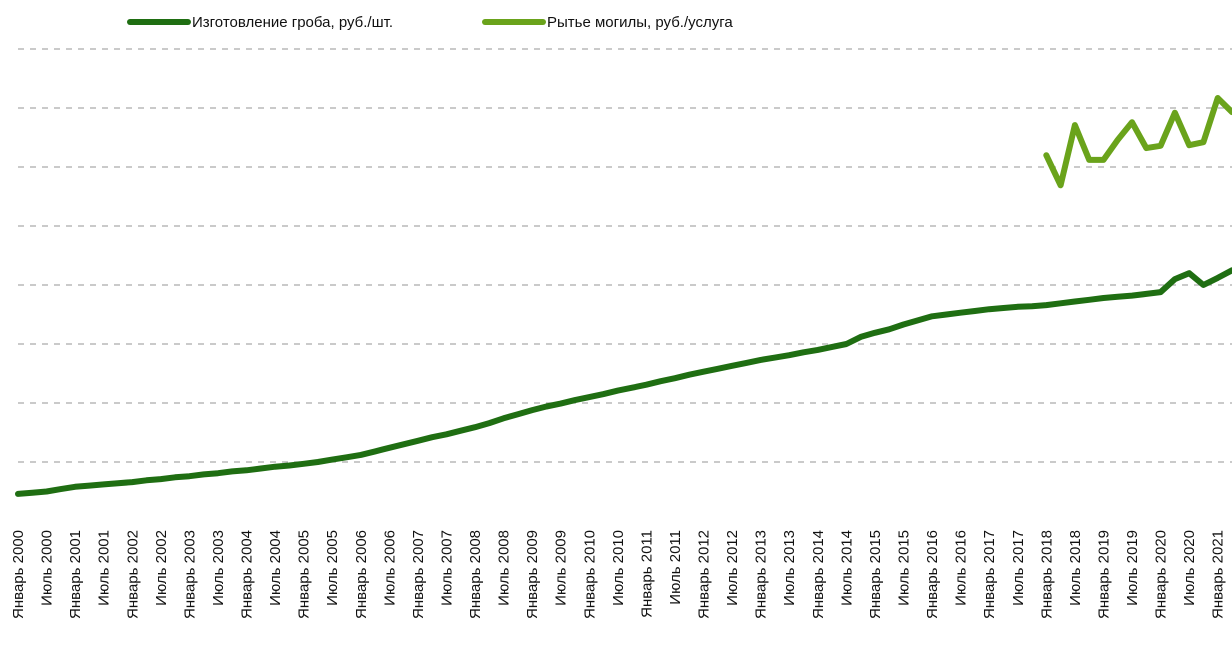 The image size is (1232, 660). What do you see at coordinates (646, 574) in the screenshot?
I see `x-tick-label: Январь 2011` at bounding box center [646, 574].